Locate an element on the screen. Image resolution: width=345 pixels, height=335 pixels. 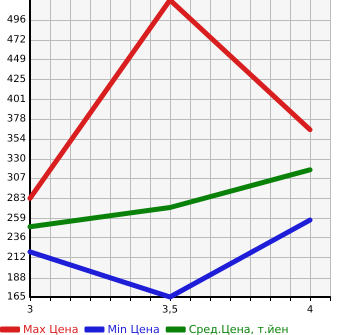
y-tick-label: 472 is located at coordinates (16, 40).